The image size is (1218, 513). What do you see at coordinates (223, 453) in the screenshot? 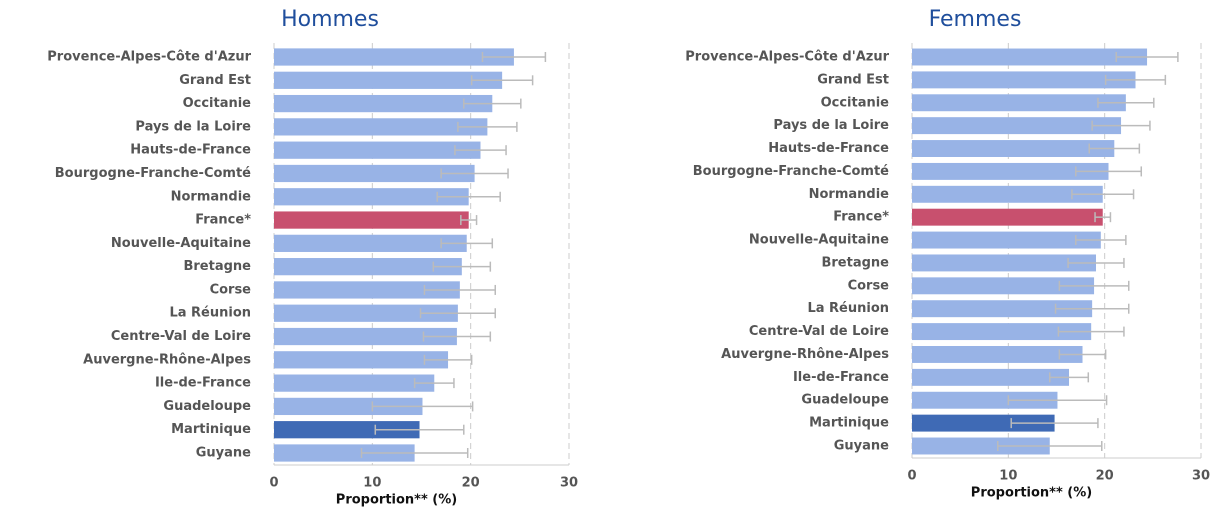
I see `category-label: Guyane` at bounding box center [223, 453].